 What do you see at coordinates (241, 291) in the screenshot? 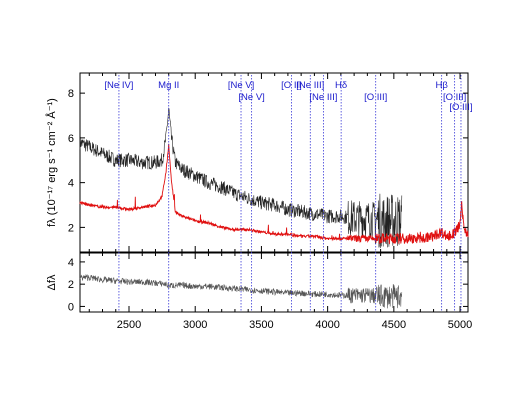
I see `series-line` at bounding box center [241, 291].